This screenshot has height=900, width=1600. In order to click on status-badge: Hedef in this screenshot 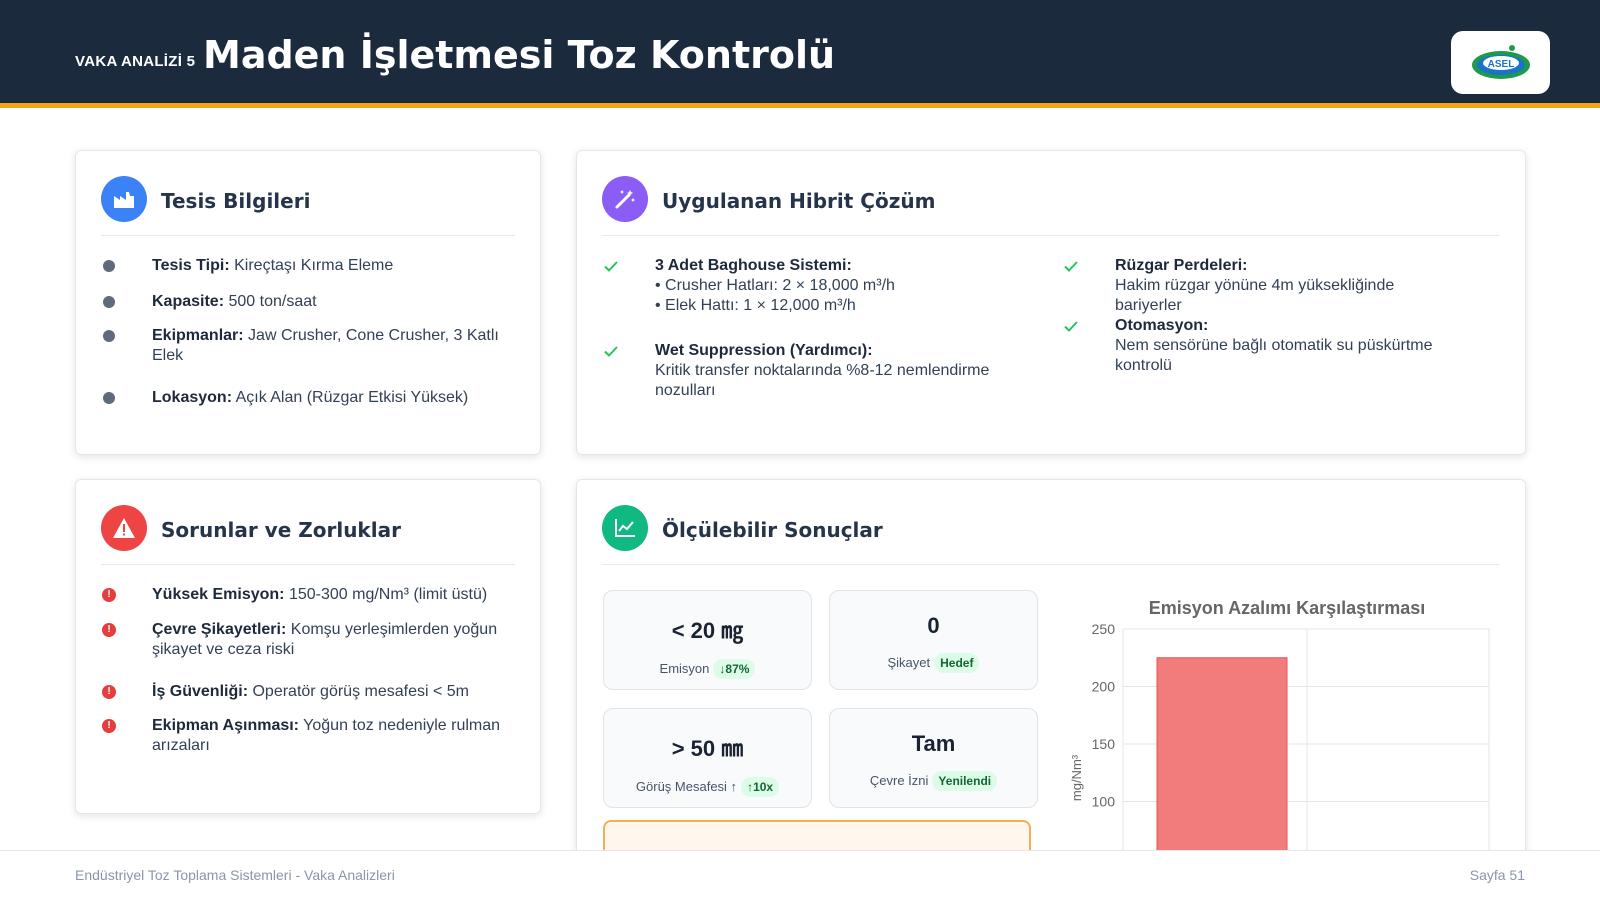, I will do `click(957, 663)`.